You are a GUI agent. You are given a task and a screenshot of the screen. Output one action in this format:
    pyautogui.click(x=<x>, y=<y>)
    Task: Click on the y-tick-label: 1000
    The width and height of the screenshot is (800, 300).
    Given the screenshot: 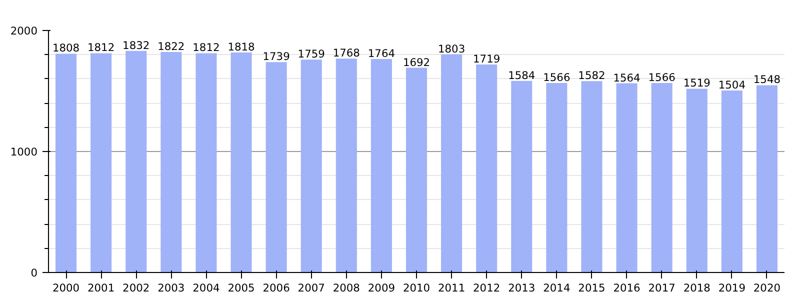 What is the action you would take?
    pyautogui.click(x=24, y=152)
    